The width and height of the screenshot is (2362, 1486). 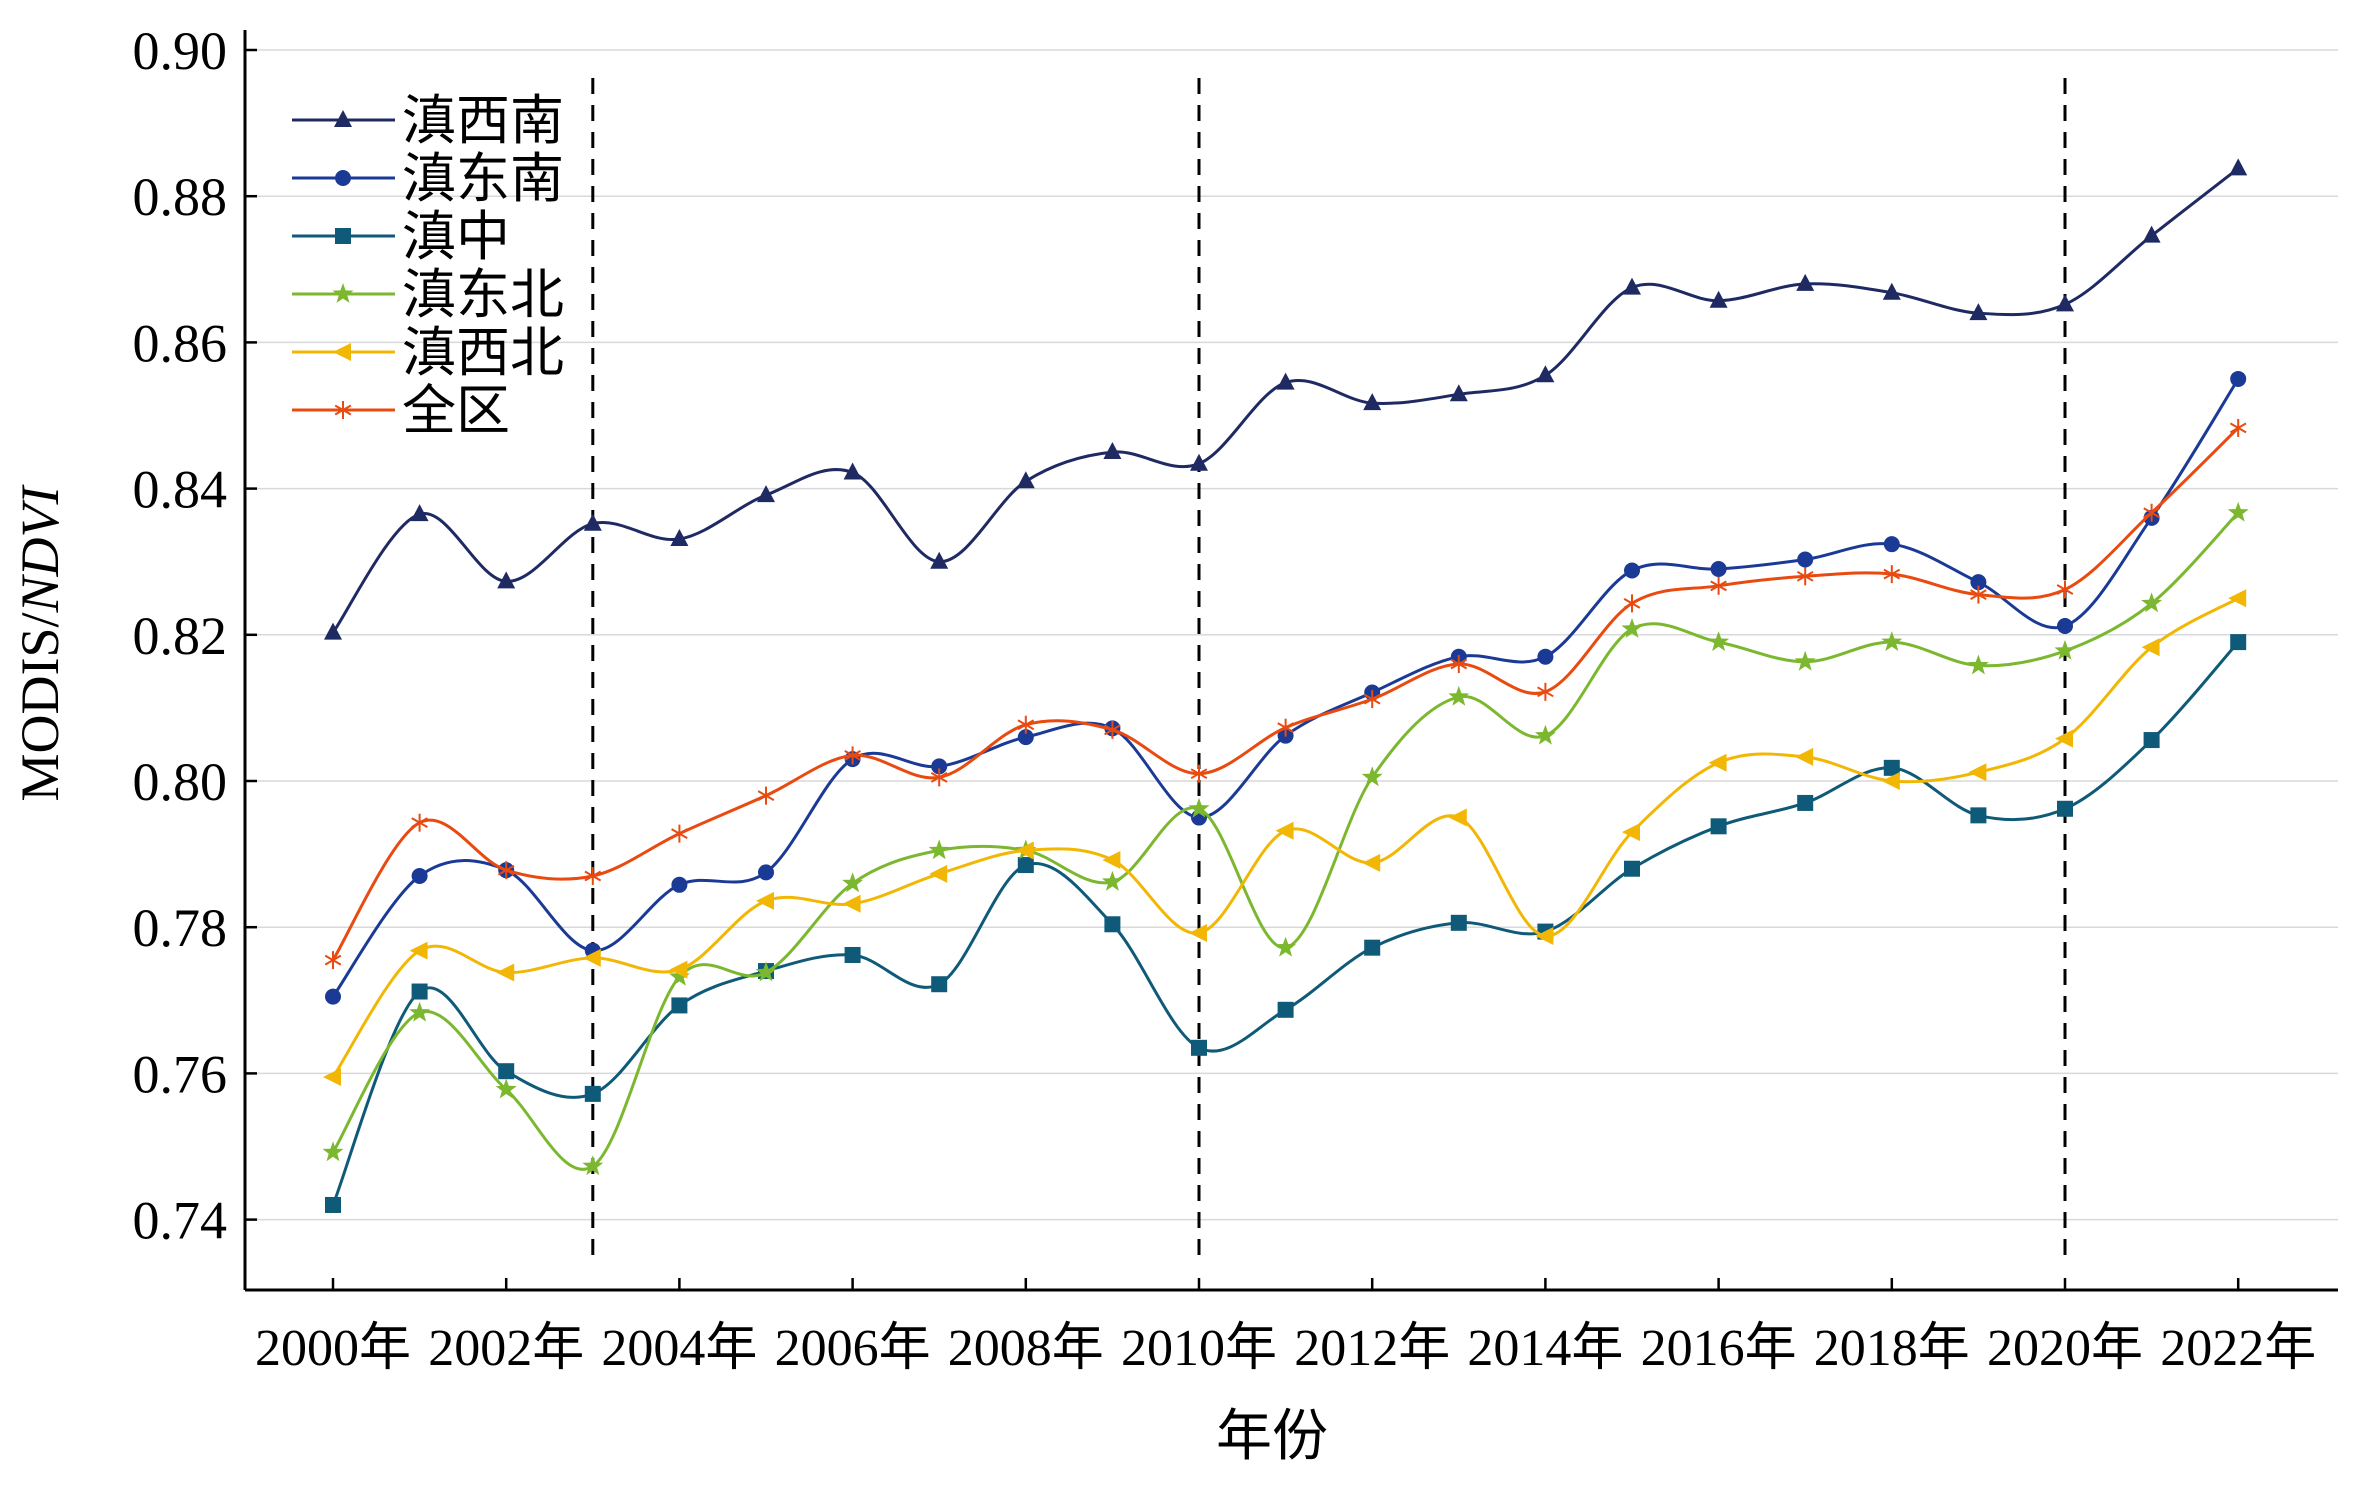 What do you see at coordinates (2238, 1348) in the screenshot?
I see `x-tick-label: 2022年` at bounding box center [2238, 1348].